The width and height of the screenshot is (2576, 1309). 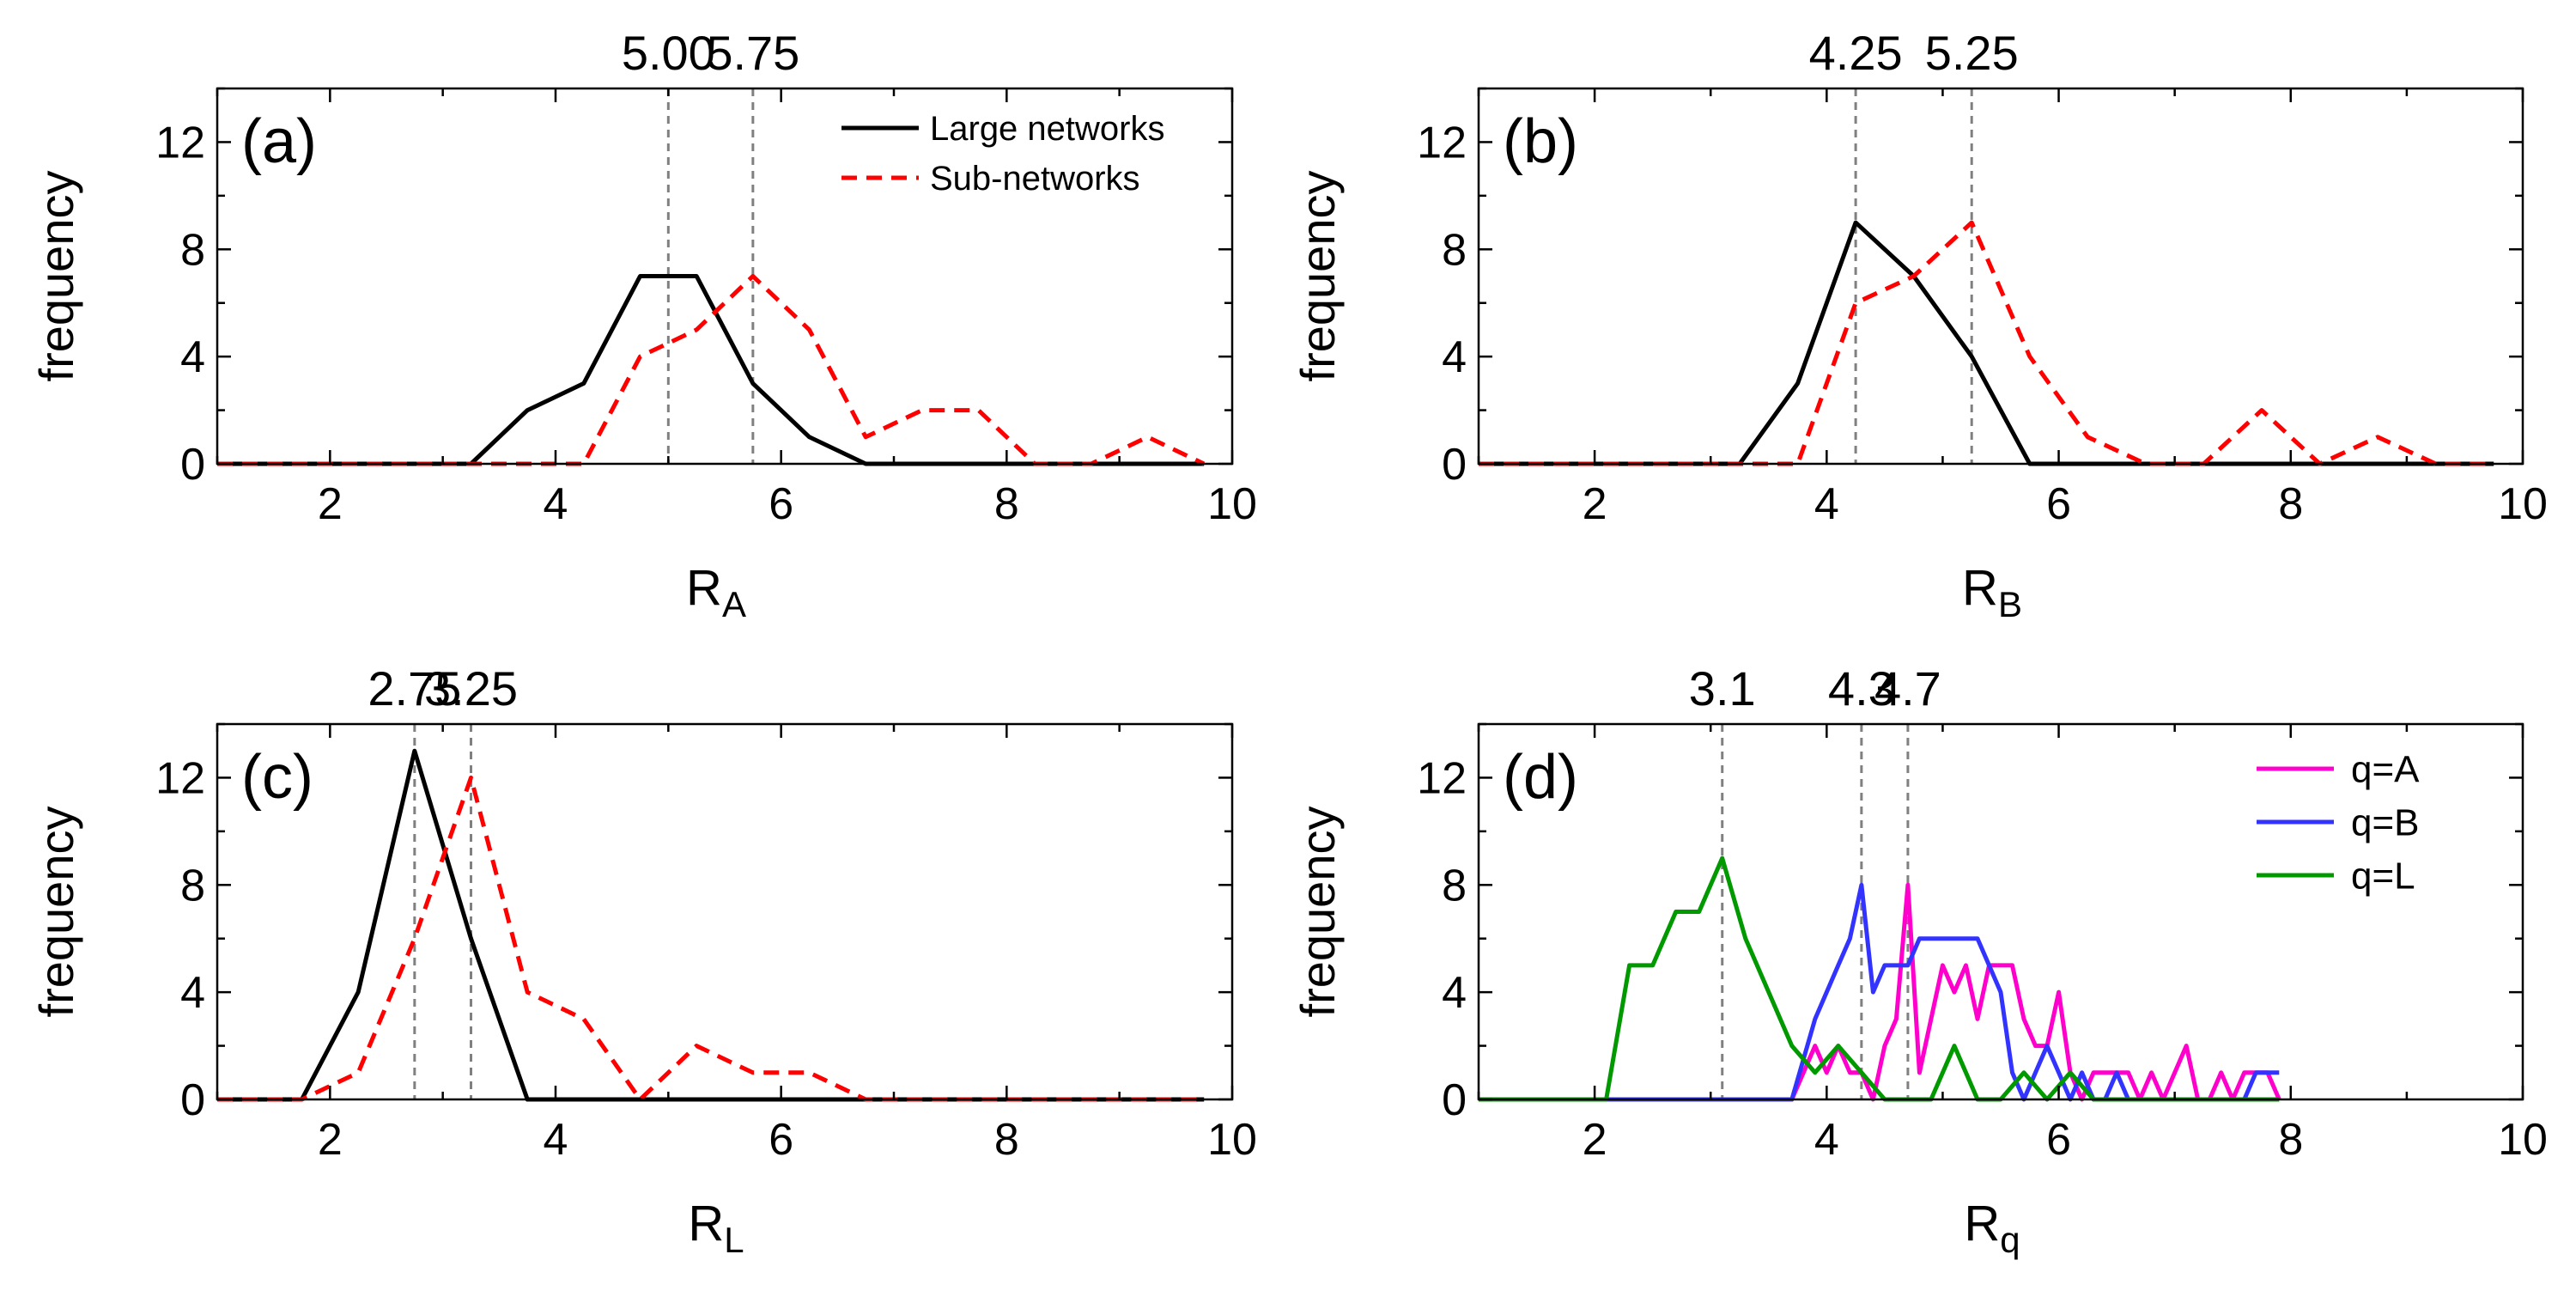 What do you see at coordinates (192, 885) in the screenshot?
I see `y-tick-label-c: 8` at bounding box center [192, 885].